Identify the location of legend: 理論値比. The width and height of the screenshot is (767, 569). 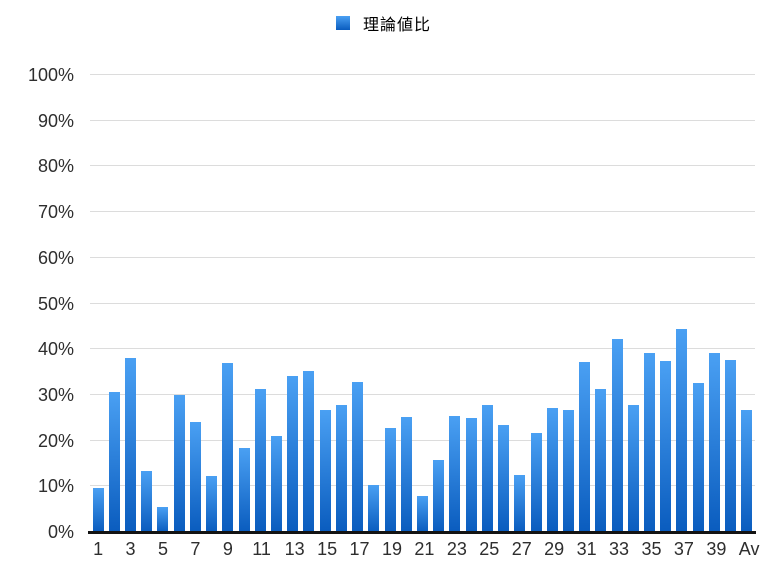
(383, 23).